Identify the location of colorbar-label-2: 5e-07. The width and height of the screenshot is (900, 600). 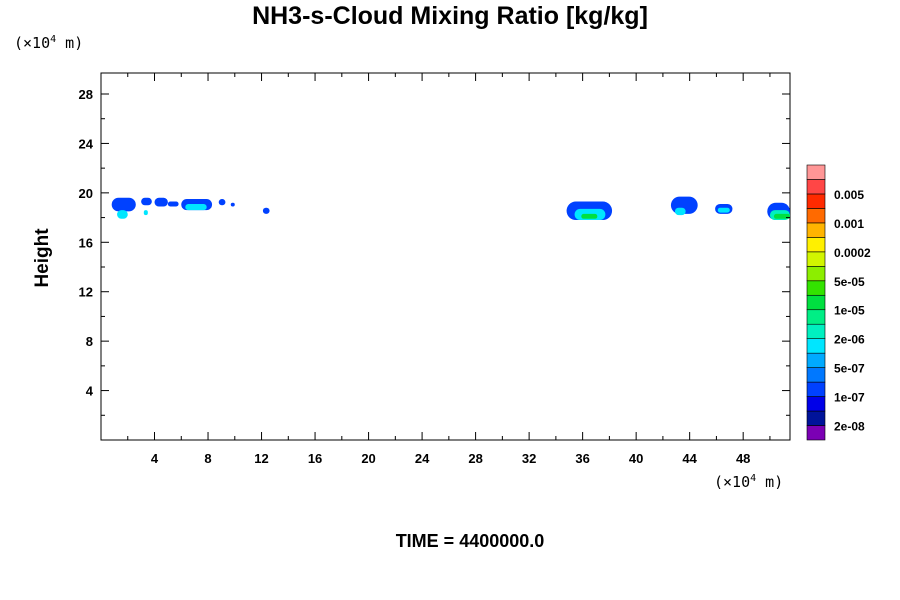
(849, 369).